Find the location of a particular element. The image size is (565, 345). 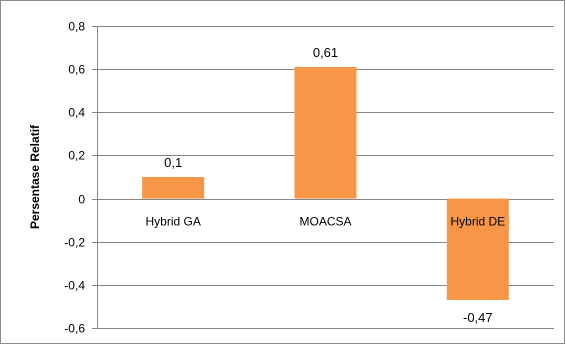

category-label: Hybrid DE is located at coordinates (477, 222).